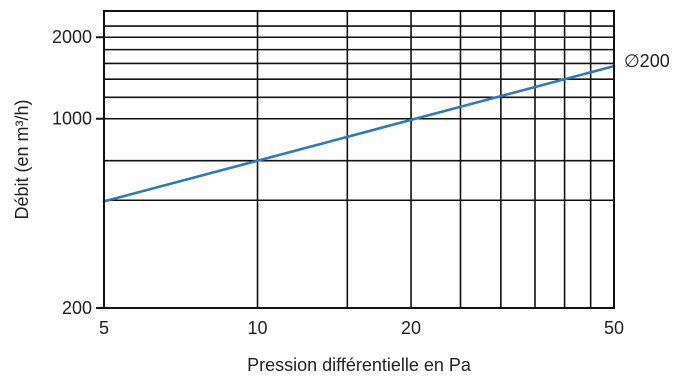 The height and width of the screenshot is (380, 688). What do you see at coordinates (258, 328) in the screenshot?
I see `x-tick-label: 10` at bounding box center [258, 328].